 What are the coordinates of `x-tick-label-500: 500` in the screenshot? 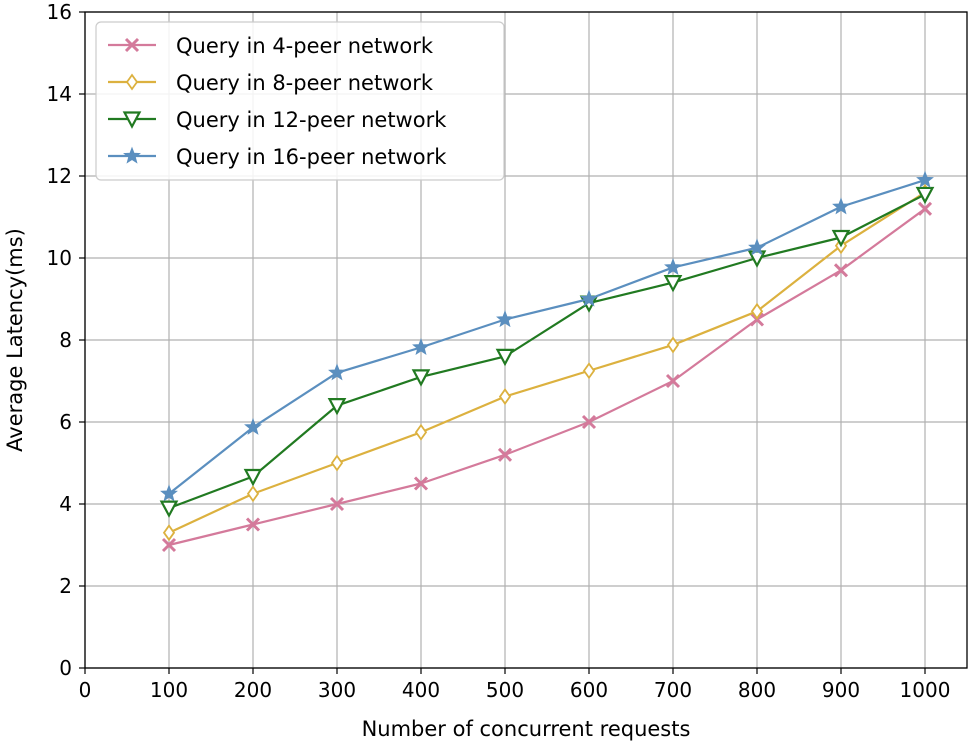 It's located at (505, 690).